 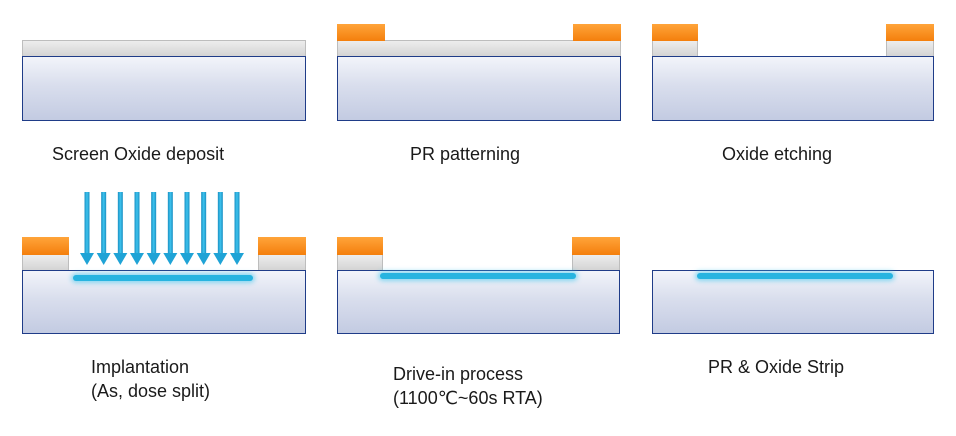 I want to click on step-label: PR & Oxide Strip, so click(x=776, y=367).